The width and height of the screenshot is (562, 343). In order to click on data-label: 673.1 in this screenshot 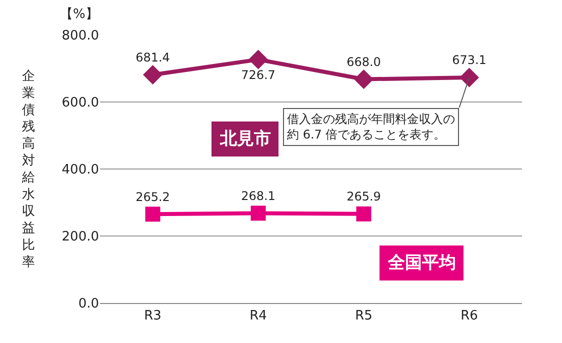, I will do `click(469, 60)`.